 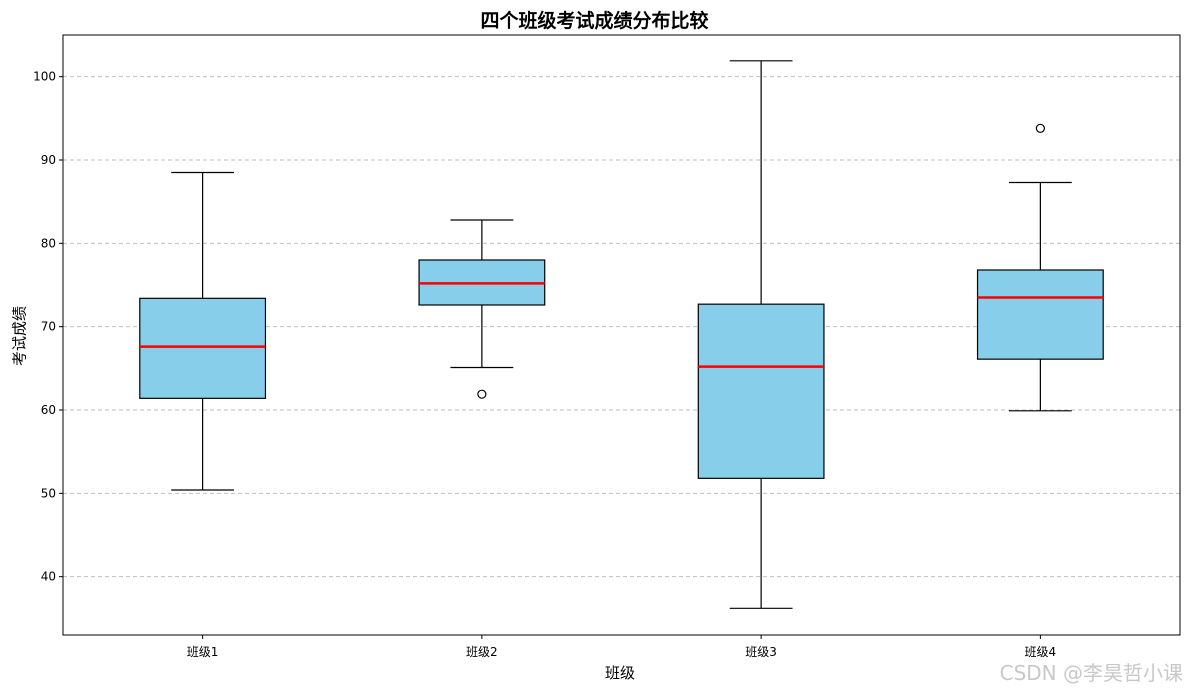 What do you see at coordinates (48, 160) in the screenshot?
I see `y-tick-label: 90` at bounding box center [48, 160].